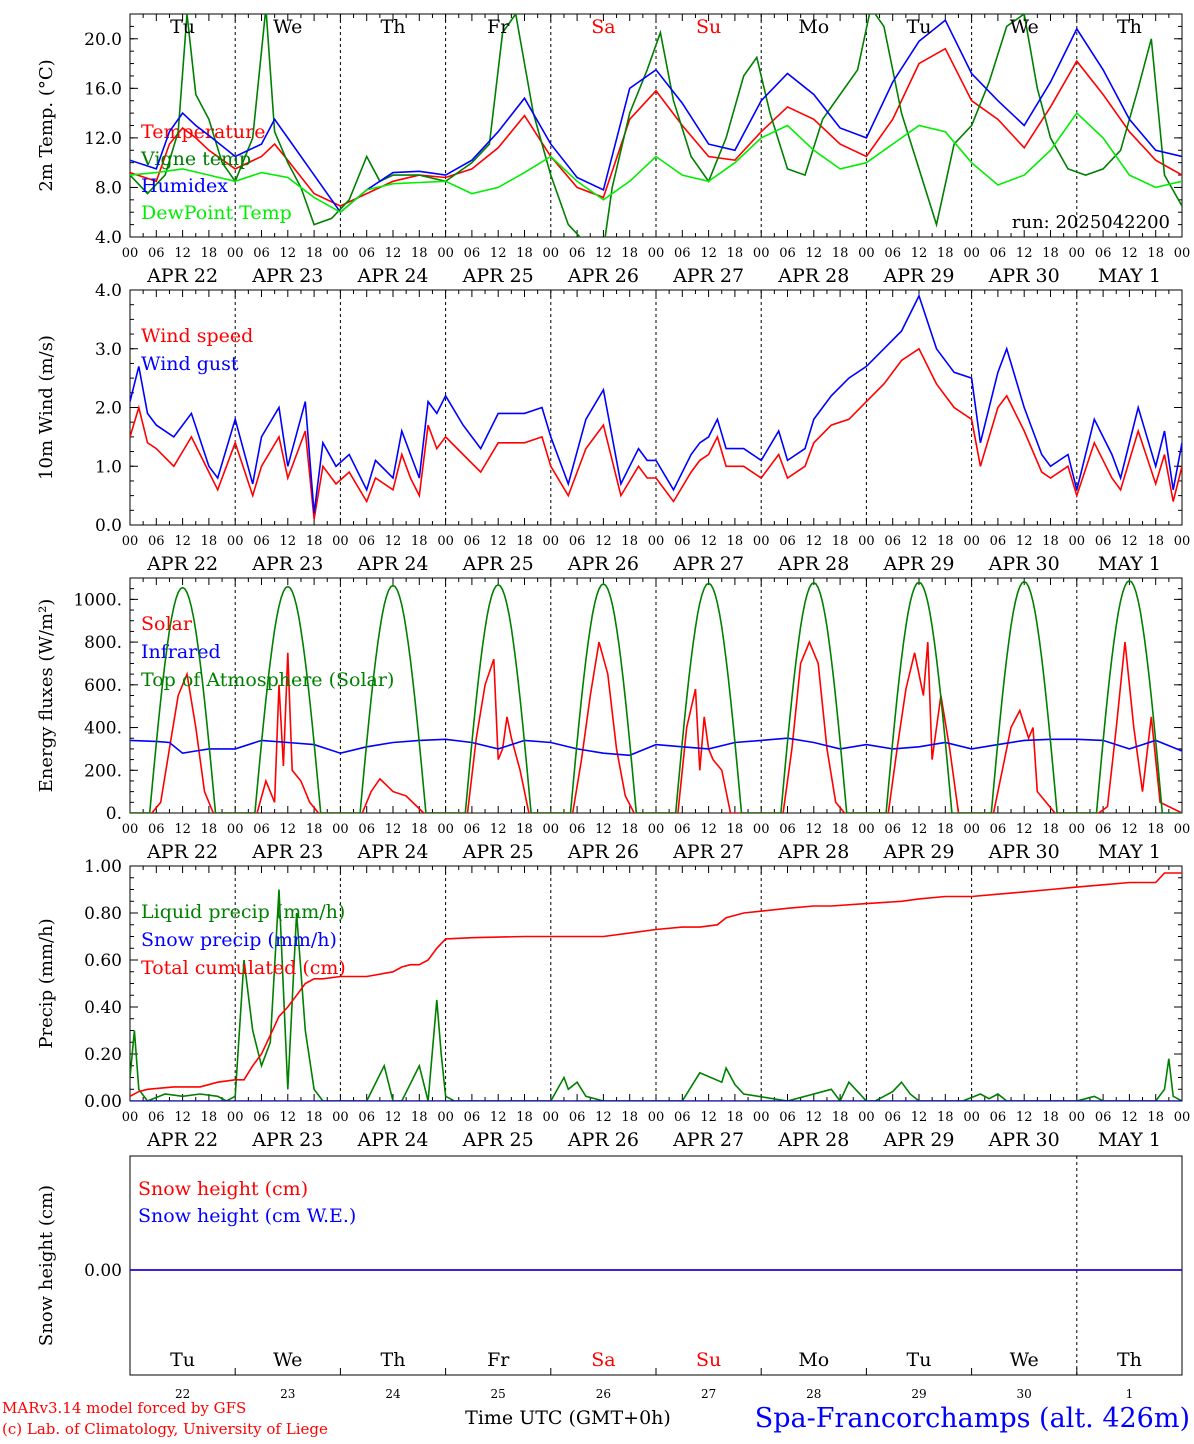 The height and width of the screenshot is (1444, 1194). Describe the element at coordinates (46, 983) in the screenshot. I see `y-axis-label: Precip (mm/h)` at that location.